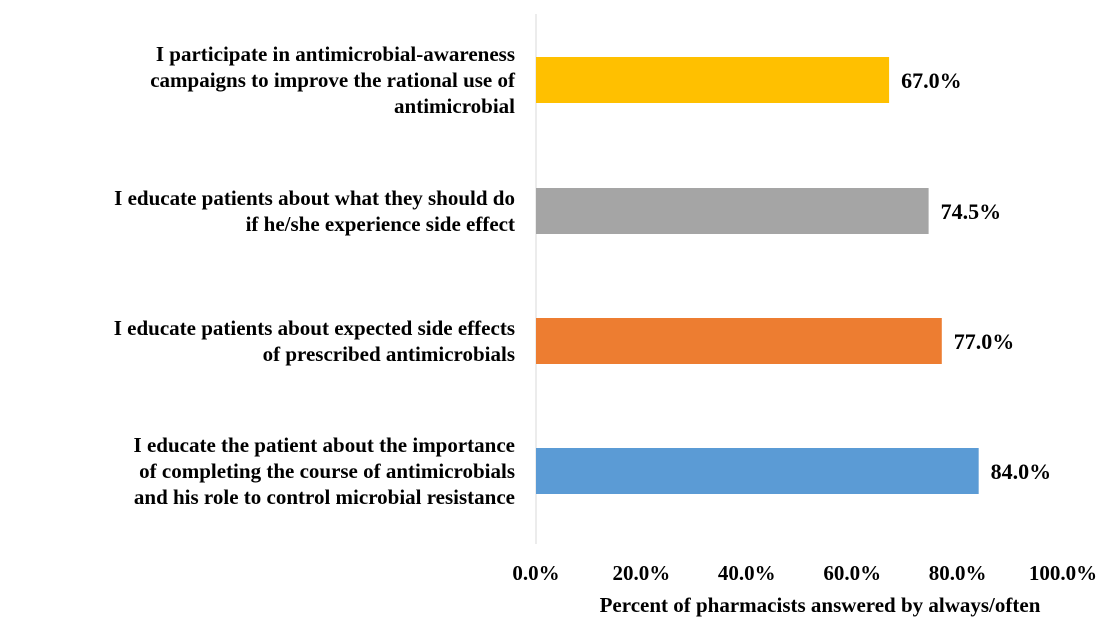 Image resolution: width=1102 pixels, height=617 pixels. I want to click on data-label: 84.0%, so click(1021, 471).